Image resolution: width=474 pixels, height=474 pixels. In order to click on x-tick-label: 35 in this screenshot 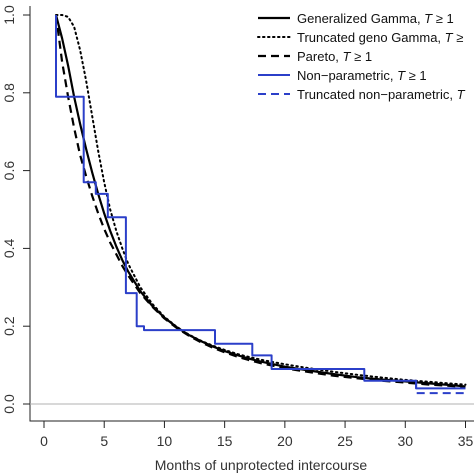, I will do `click(466, 441)`.